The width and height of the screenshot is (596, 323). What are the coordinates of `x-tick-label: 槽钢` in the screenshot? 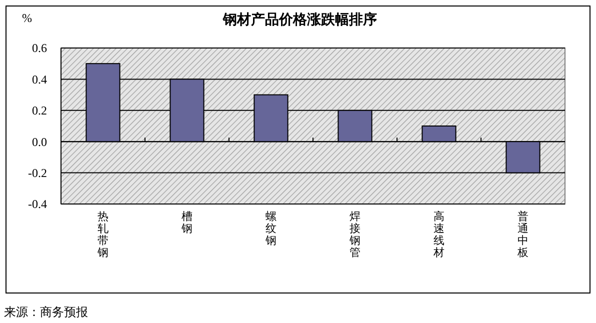 It's located at (186, 222).